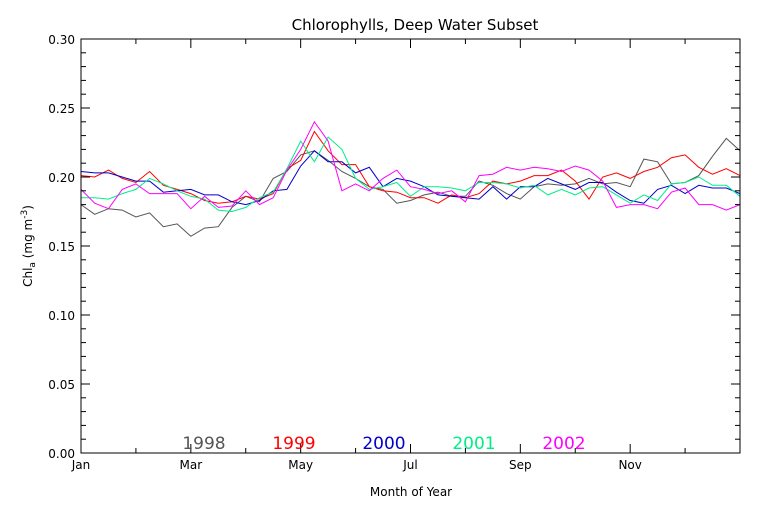 The width and height of the screenshot is (768, 512). What do you see at coordinates (61, 40) in the screenshot?
I see `y-tick-label: 0.30` at bounding box center [61, 40].